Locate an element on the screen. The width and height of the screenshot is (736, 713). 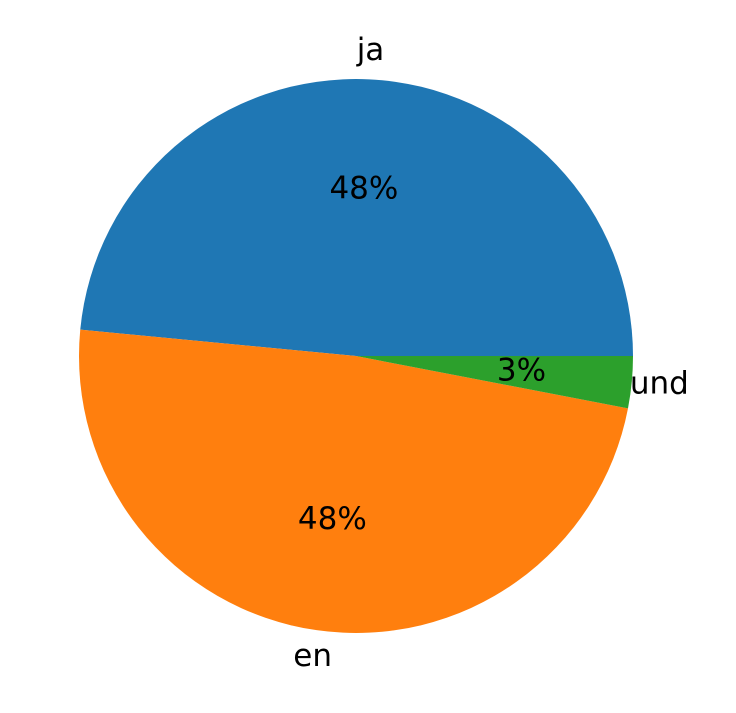
slice-label: en is located at coordinates (312, 656).